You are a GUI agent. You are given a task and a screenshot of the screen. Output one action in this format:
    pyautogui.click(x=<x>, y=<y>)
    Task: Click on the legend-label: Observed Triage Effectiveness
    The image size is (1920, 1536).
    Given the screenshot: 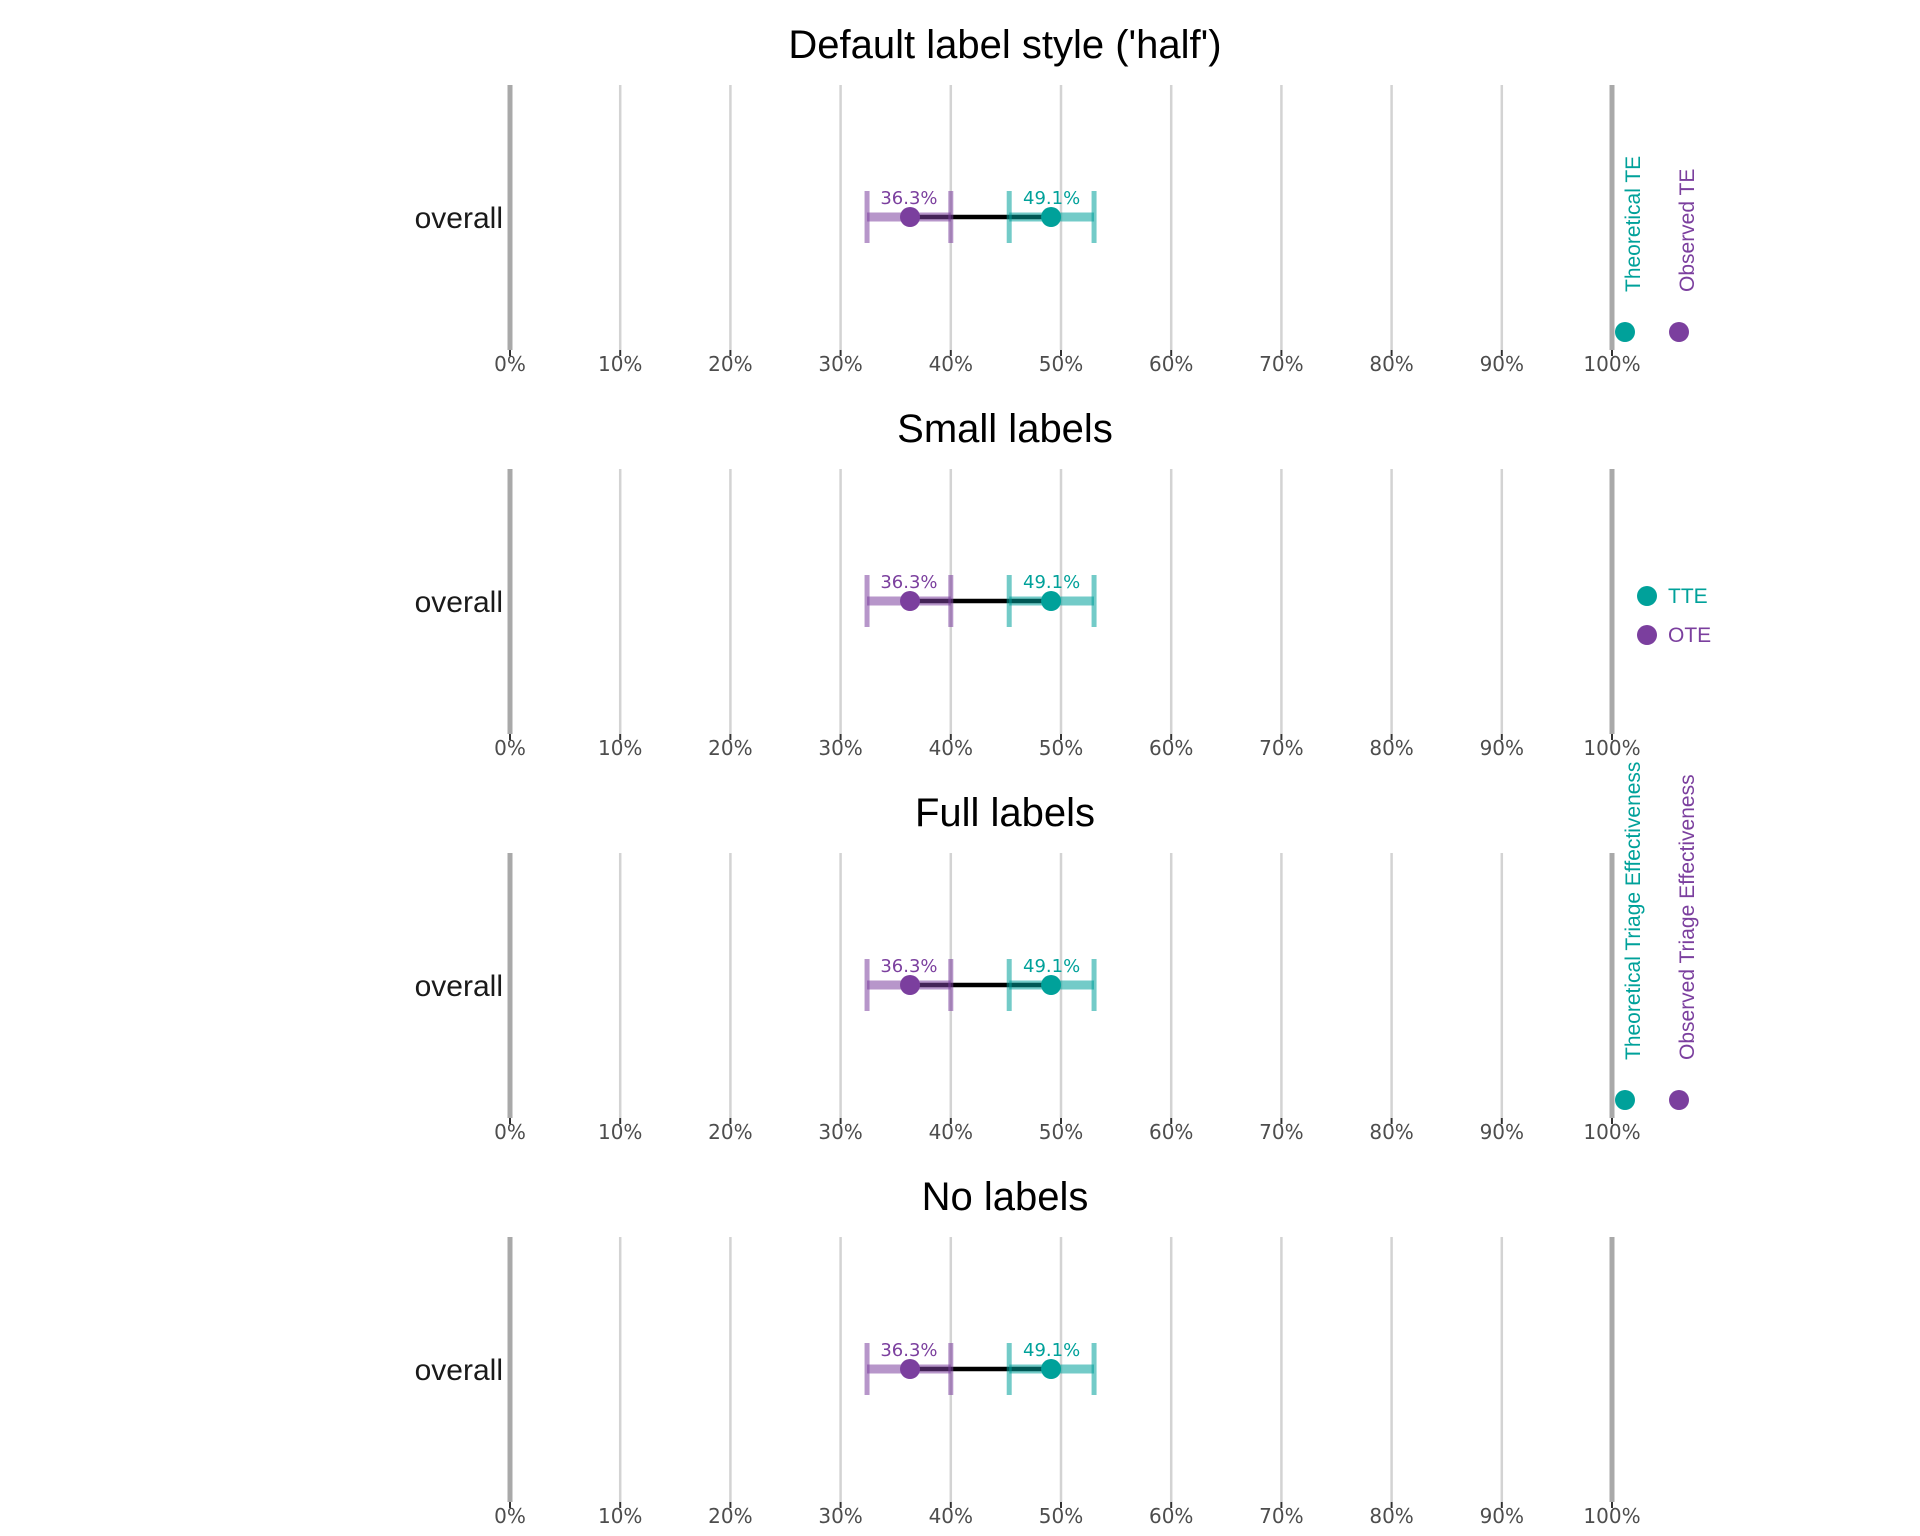 What is the action you would take?
    pyautogui.click(x=1687, y=917)
    